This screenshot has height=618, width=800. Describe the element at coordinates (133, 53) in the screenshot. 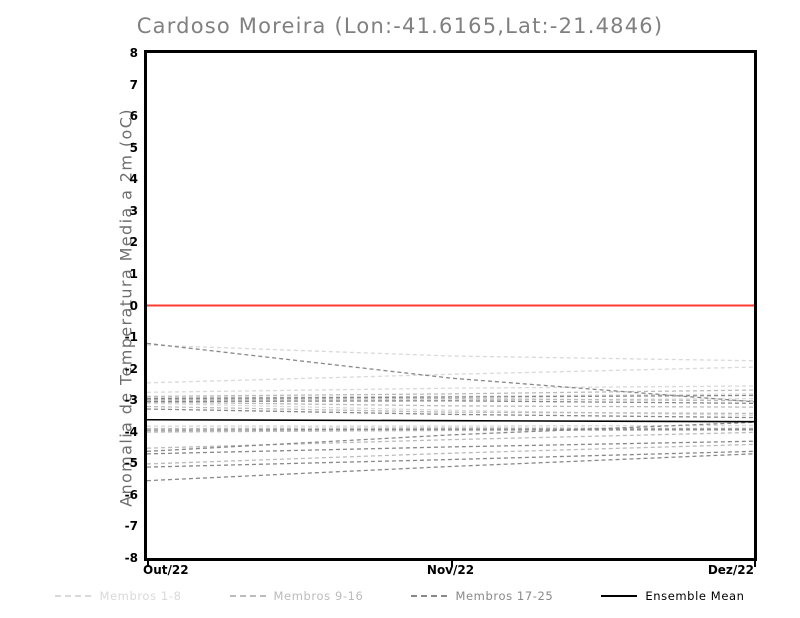

I see `y-tick-label: 8` at that location.